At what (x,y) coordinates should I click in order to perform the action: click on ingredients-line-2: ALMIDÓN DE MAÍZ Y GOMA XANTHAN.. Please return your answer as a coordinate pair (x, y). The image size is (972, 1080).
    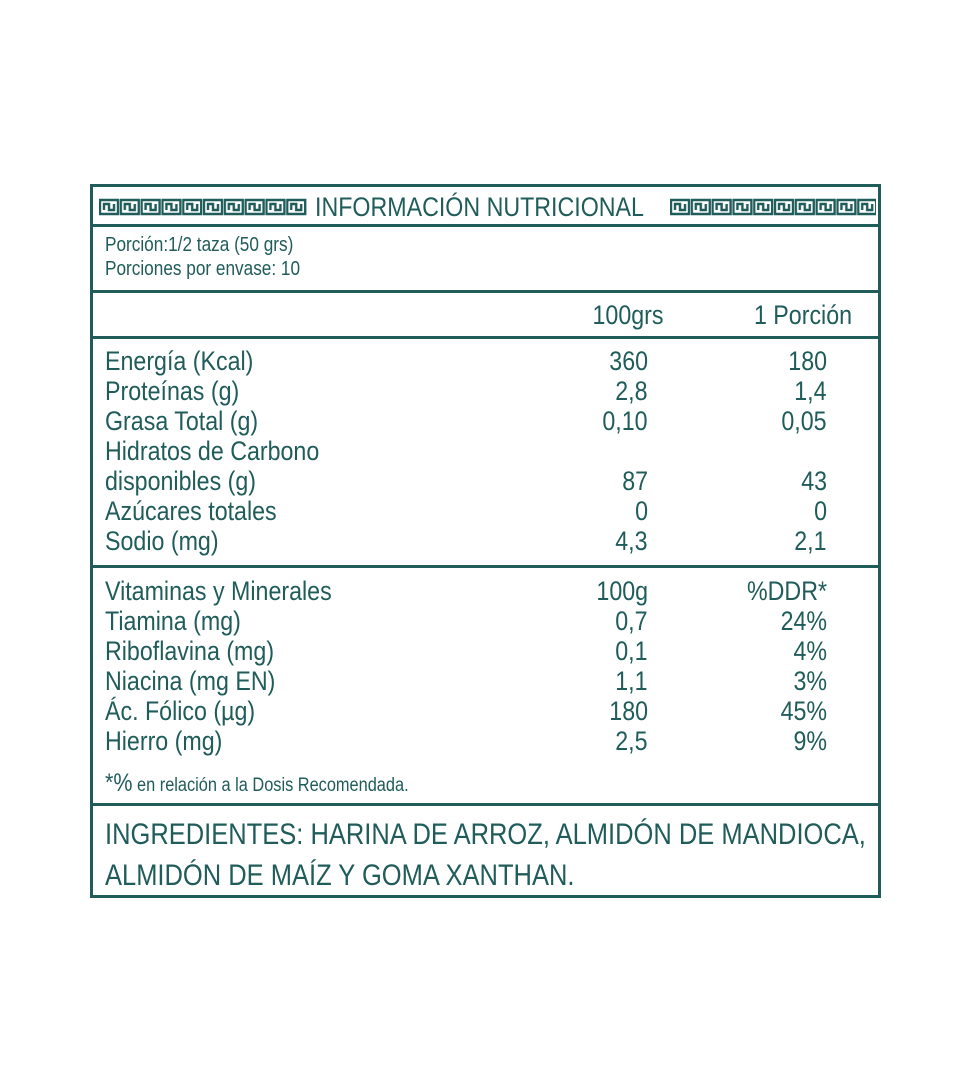
    Looking at the image, I should click on (340, 875).